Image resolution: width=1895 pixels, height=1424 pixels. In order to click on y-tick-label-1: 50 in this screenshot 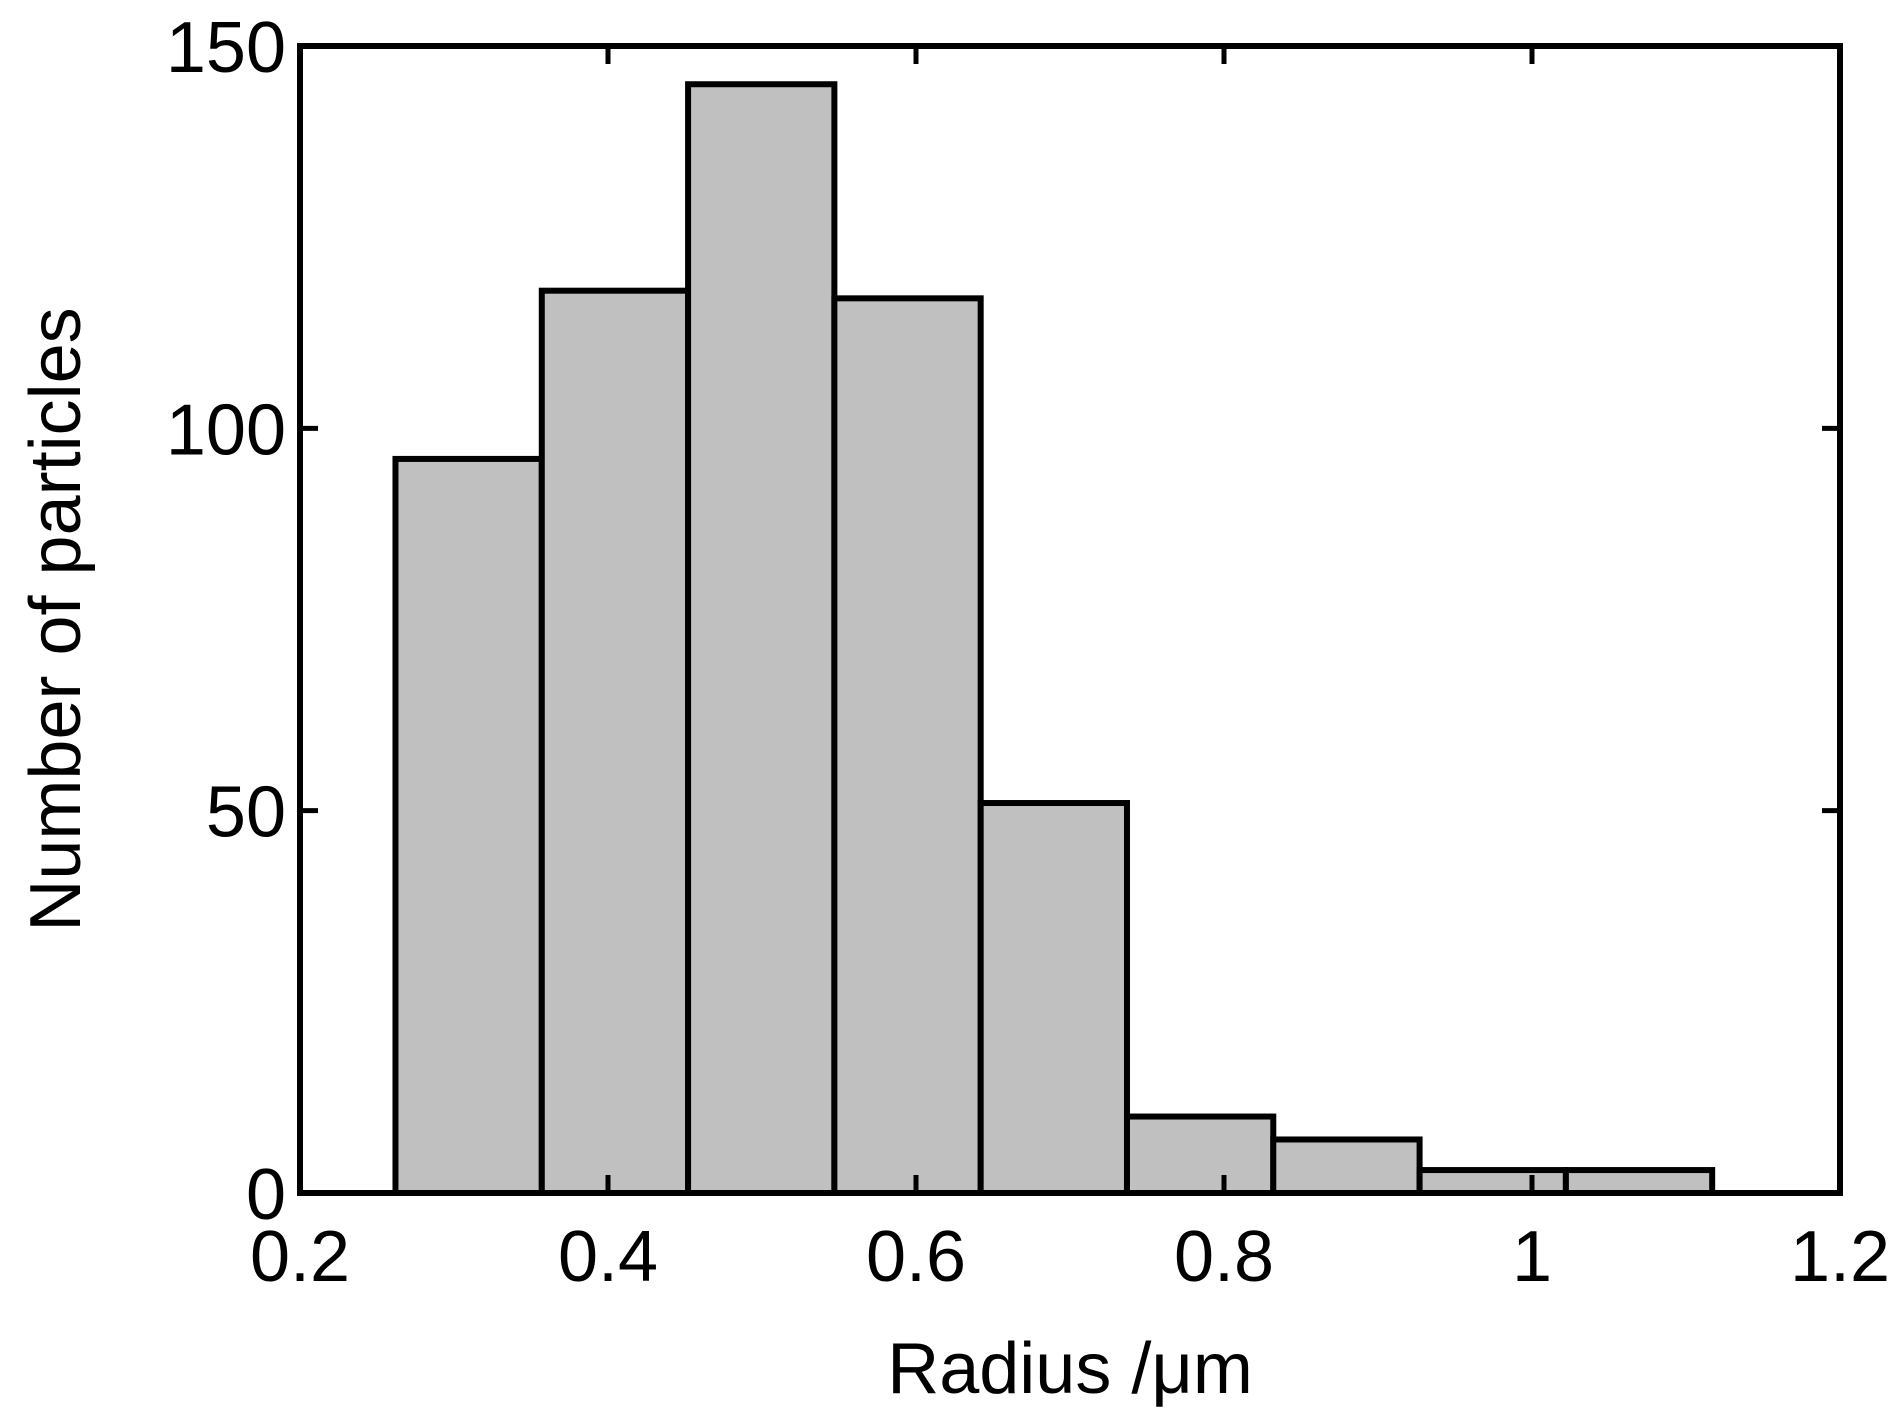, I will do `click(246, 813)`.